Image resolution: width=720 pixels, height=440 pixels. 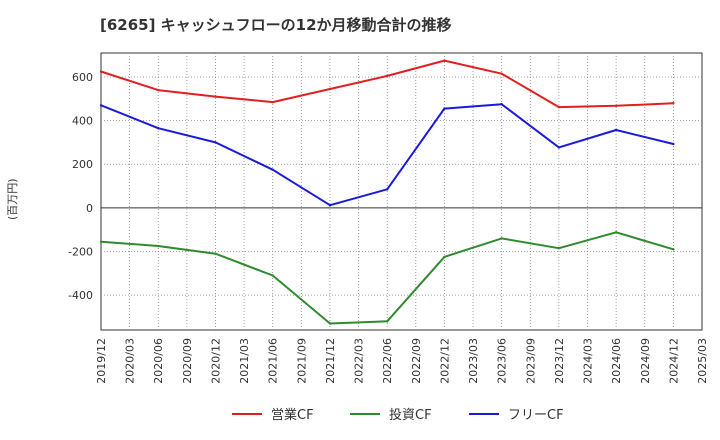 What do you see at coordinates (244, 361) in the screenshot?
I see `x-tick-label: 2021/03` at bounding box center [244, 361].